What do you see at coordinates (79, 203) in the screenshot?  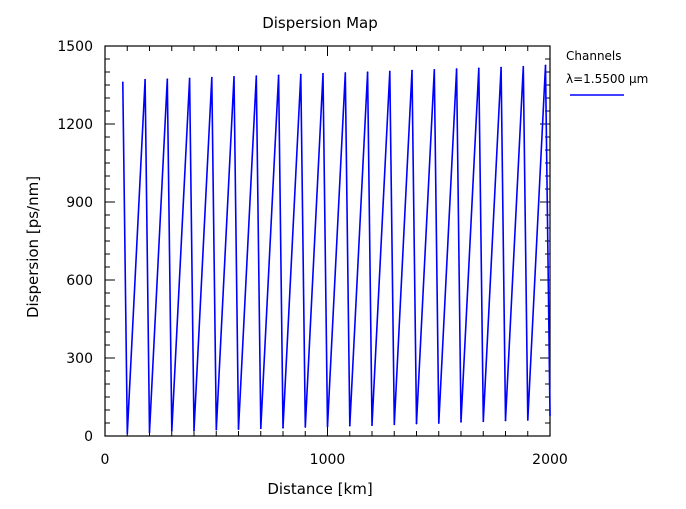 I see `y-tick-label: 900` at bounding box center [79, 203].